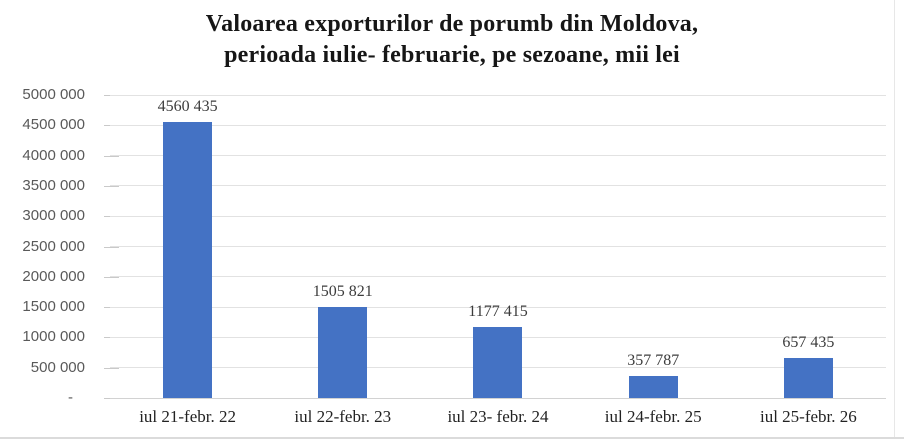  I want to click on bar-value-label: 4560 435, so click(187, 106).